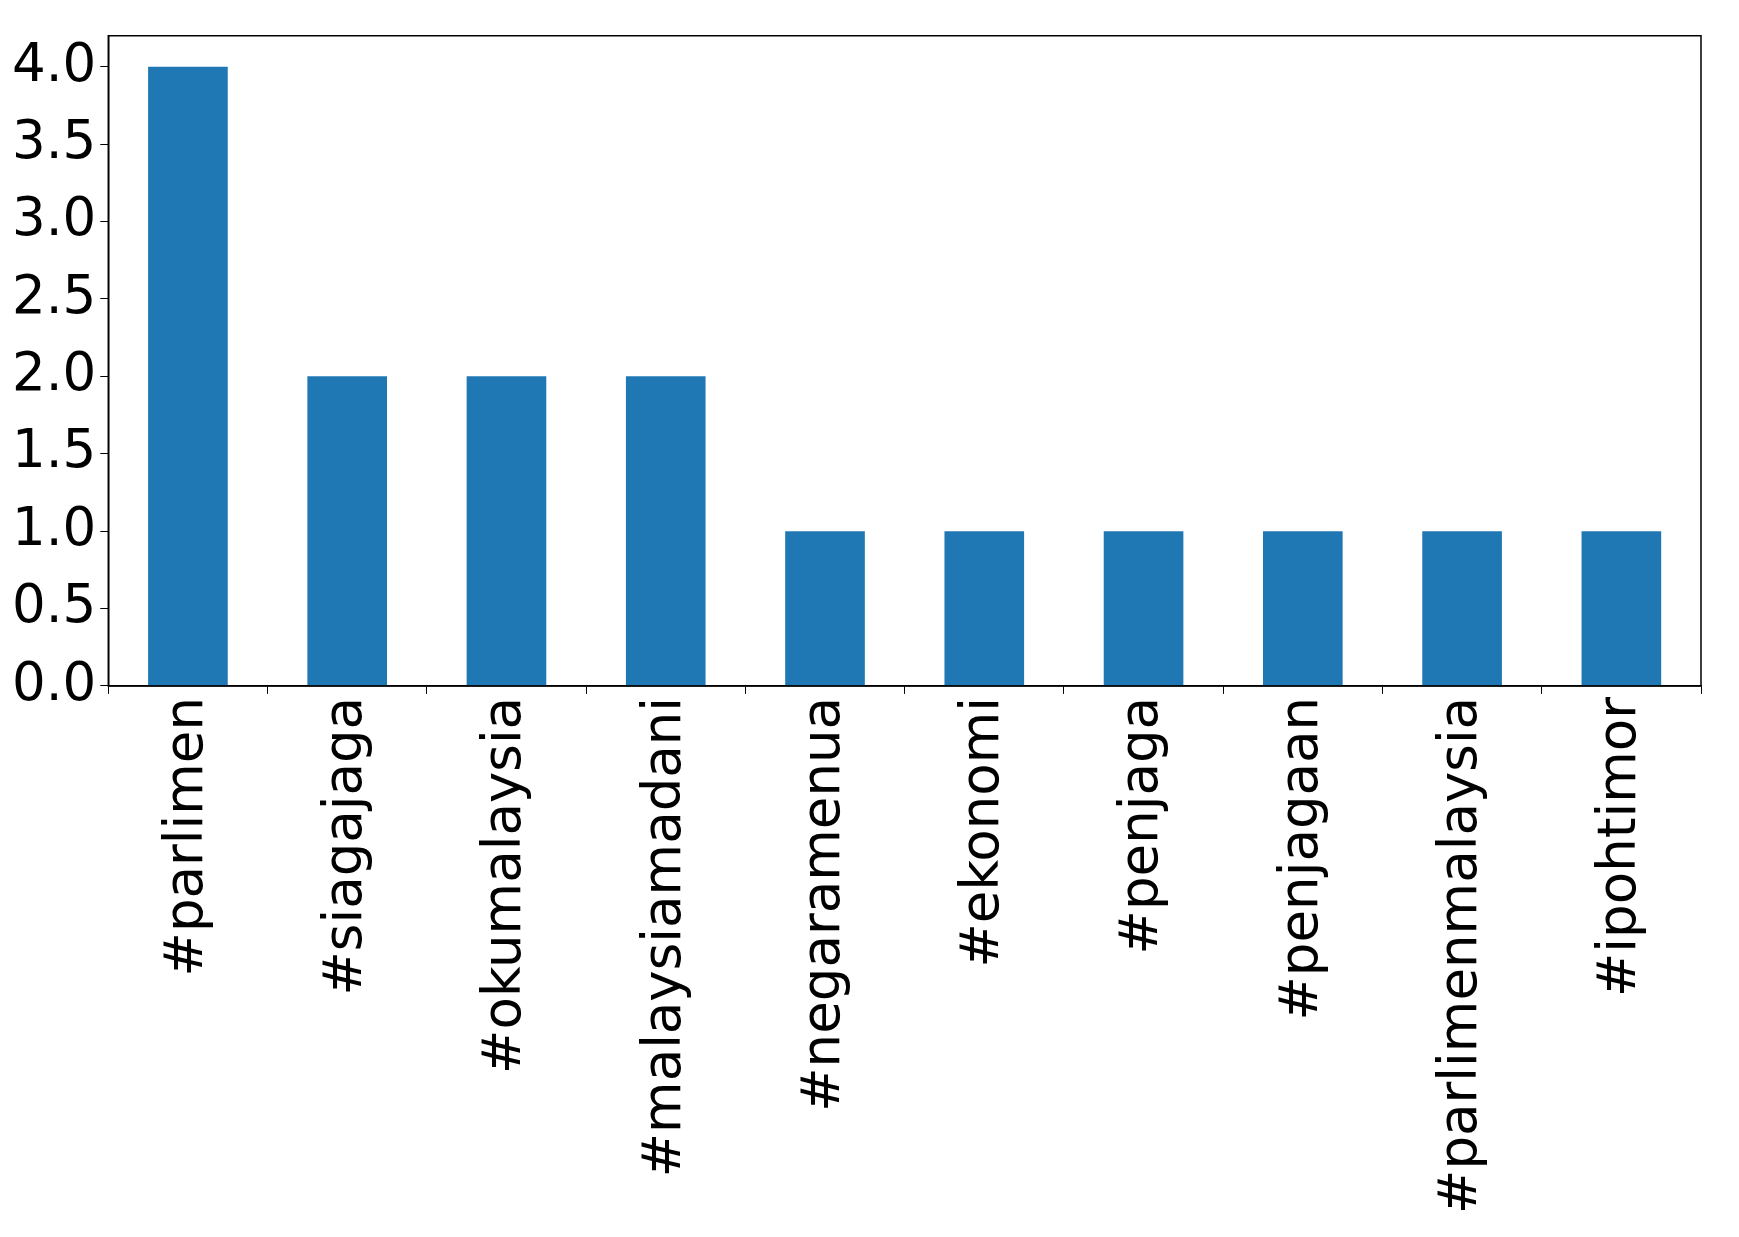  Describe the element at coordinates (54, 217) in the screenshot. I see `y-tick-label: 3.0` at that location.